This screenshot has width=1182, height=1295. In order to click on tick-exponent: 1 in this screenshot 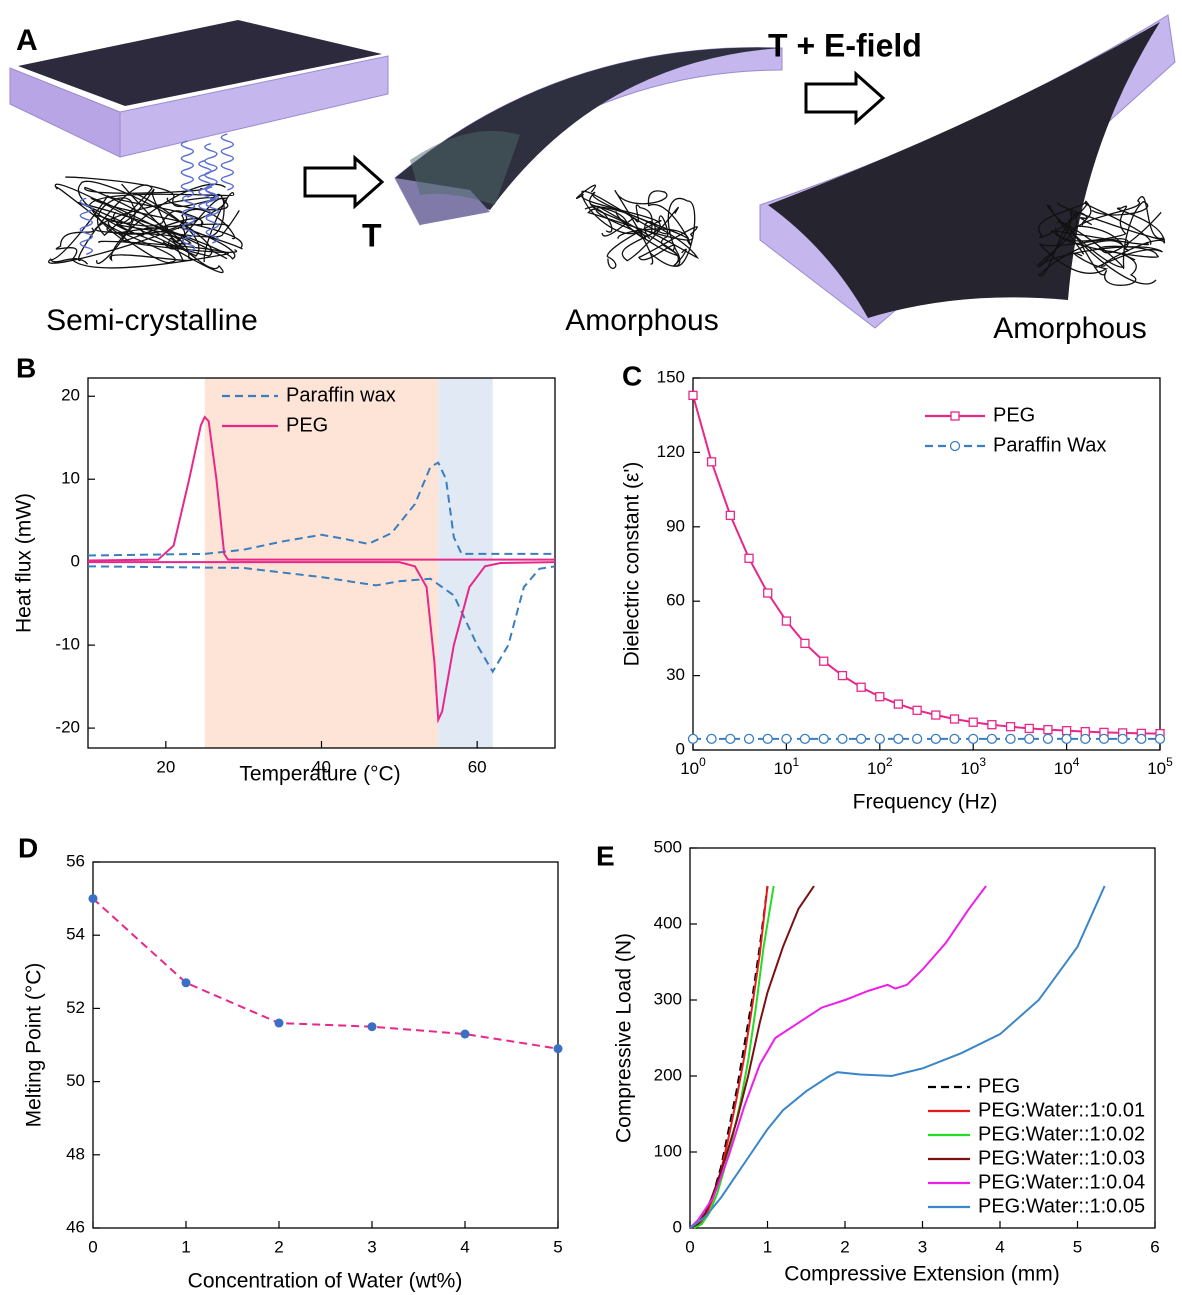, I will do `click(796, 762)`.